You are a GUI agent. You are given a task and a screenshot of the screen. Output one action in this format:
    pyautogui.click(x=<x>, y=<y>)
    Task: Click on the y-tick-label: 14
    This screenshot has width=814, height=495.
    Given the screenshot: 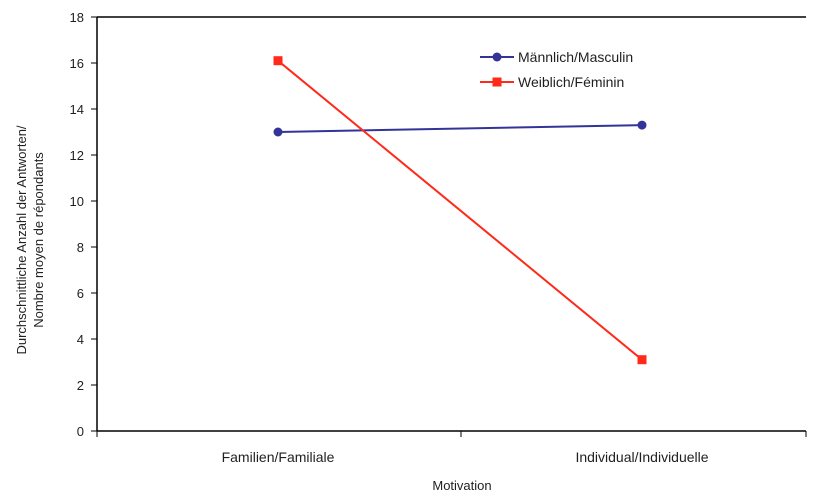 What is the action you would take?
    pyautogui.click(x=77, y=109)
    